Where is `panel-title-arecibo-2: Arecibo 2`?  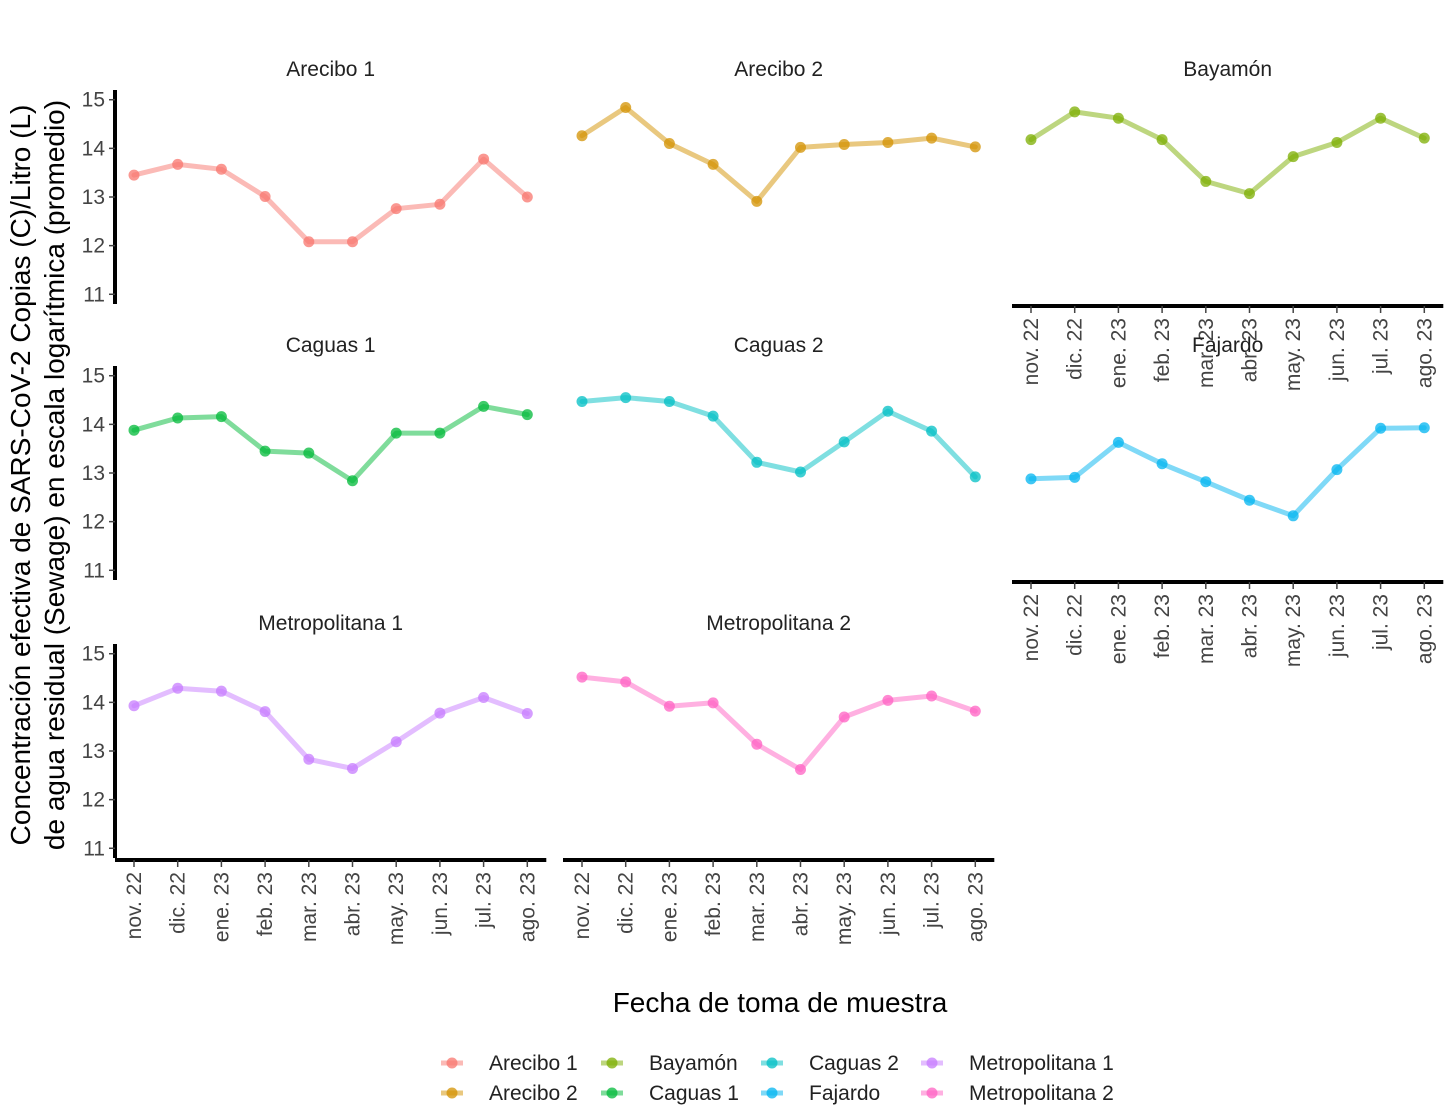
panel-title-arecibo-2: Arecibo 2 is located at coordinates (778, 69).